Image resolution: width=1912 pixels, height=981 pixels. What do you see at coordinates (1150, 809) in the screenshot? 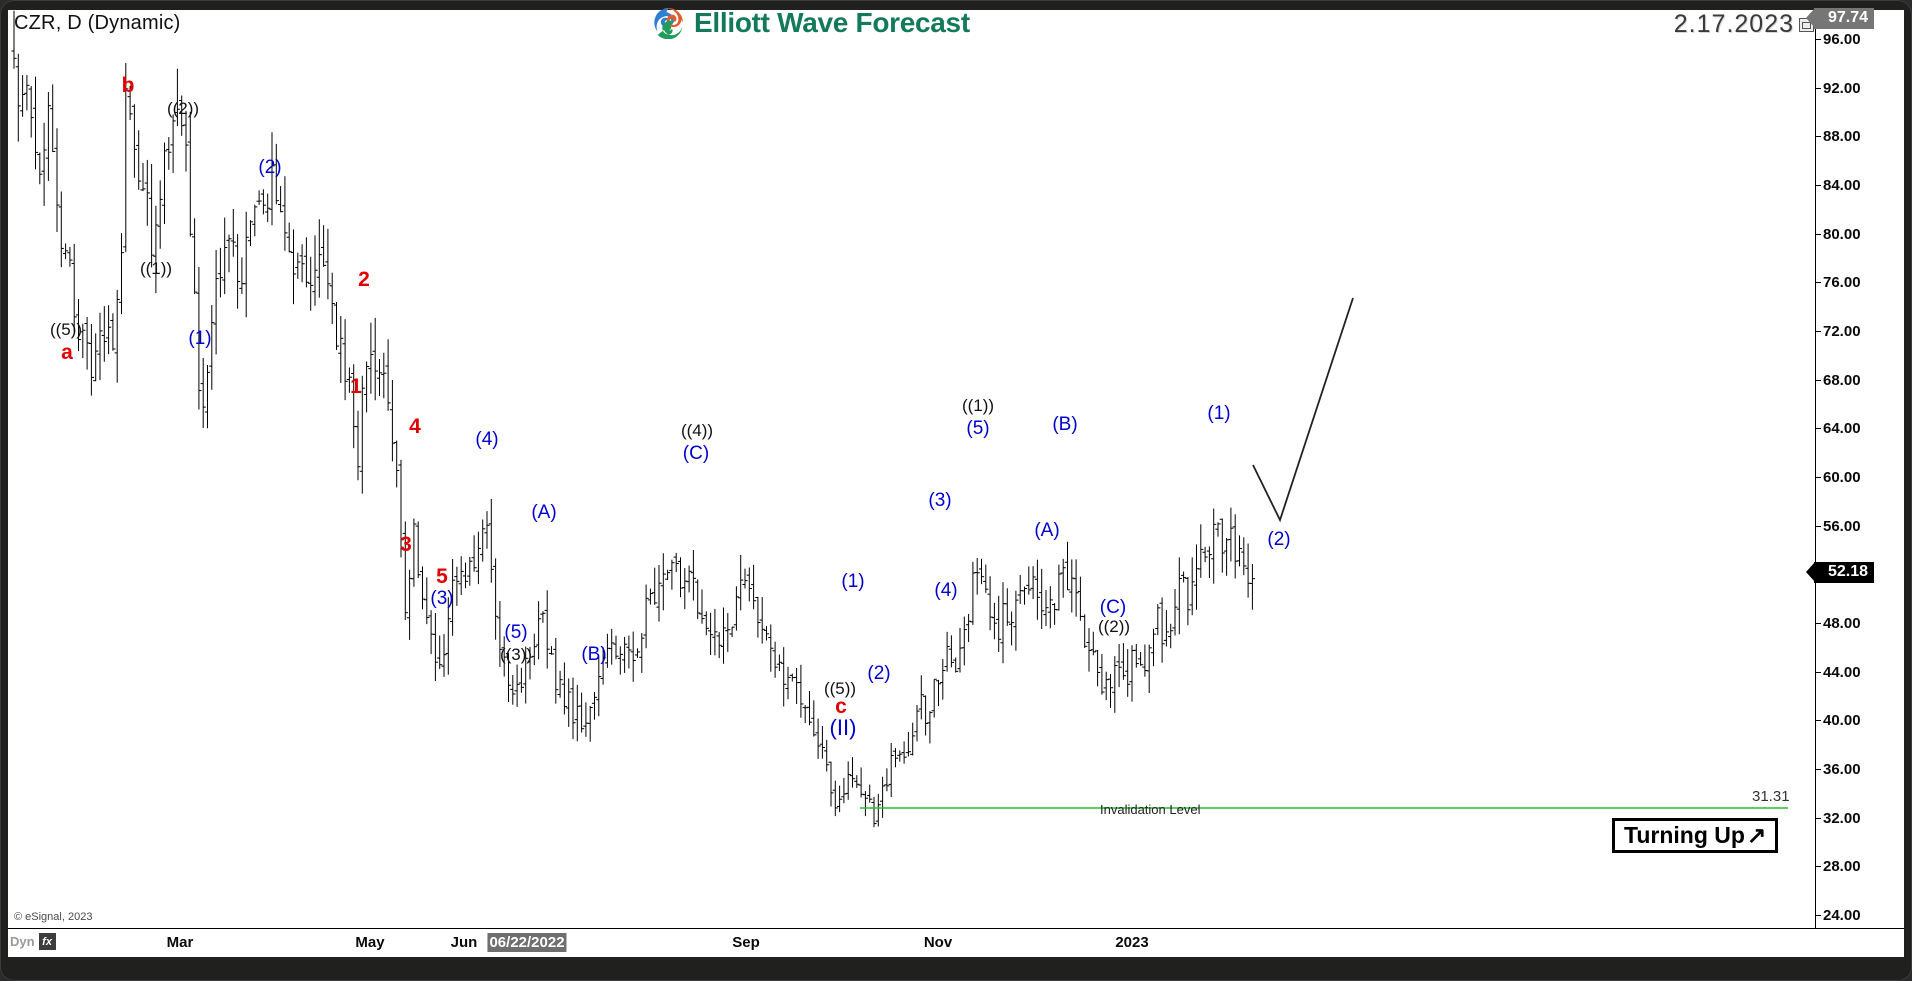
I see `invalidation-level-label: Invalidation Level` at bounding box center [1150, 809].